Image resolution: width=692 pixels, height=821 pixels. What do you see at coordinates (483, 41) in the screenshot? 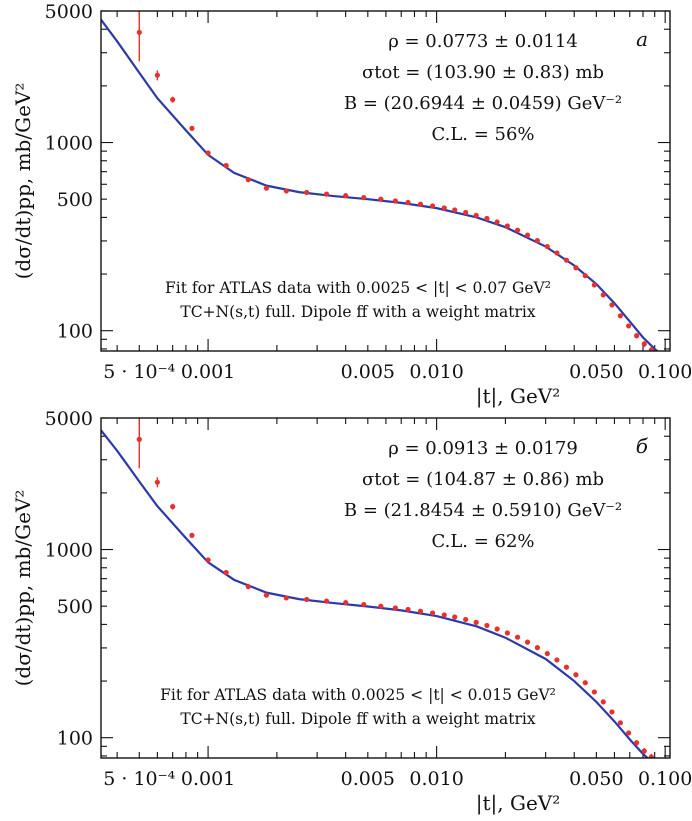
I see `fit-parameter: ρ = 0.0773 ± 0.0114` at bounding box center [483, 41].